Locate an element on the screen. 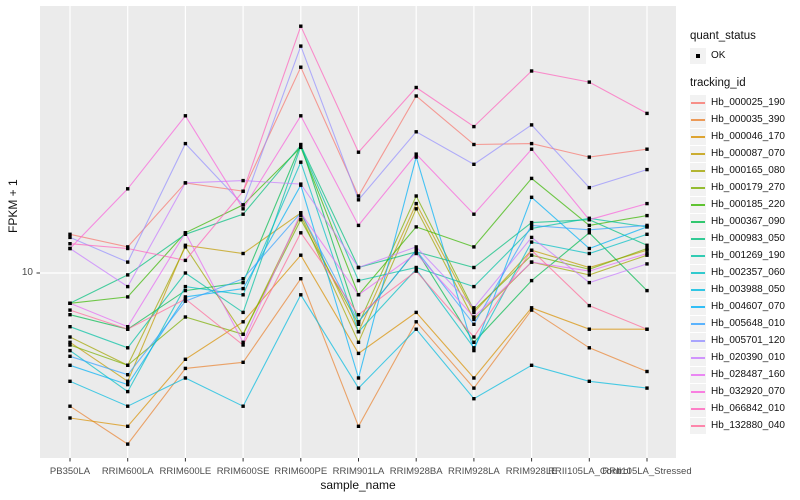  legend-item-label: Hb_003988_050 is located at coordinates (748, 289).